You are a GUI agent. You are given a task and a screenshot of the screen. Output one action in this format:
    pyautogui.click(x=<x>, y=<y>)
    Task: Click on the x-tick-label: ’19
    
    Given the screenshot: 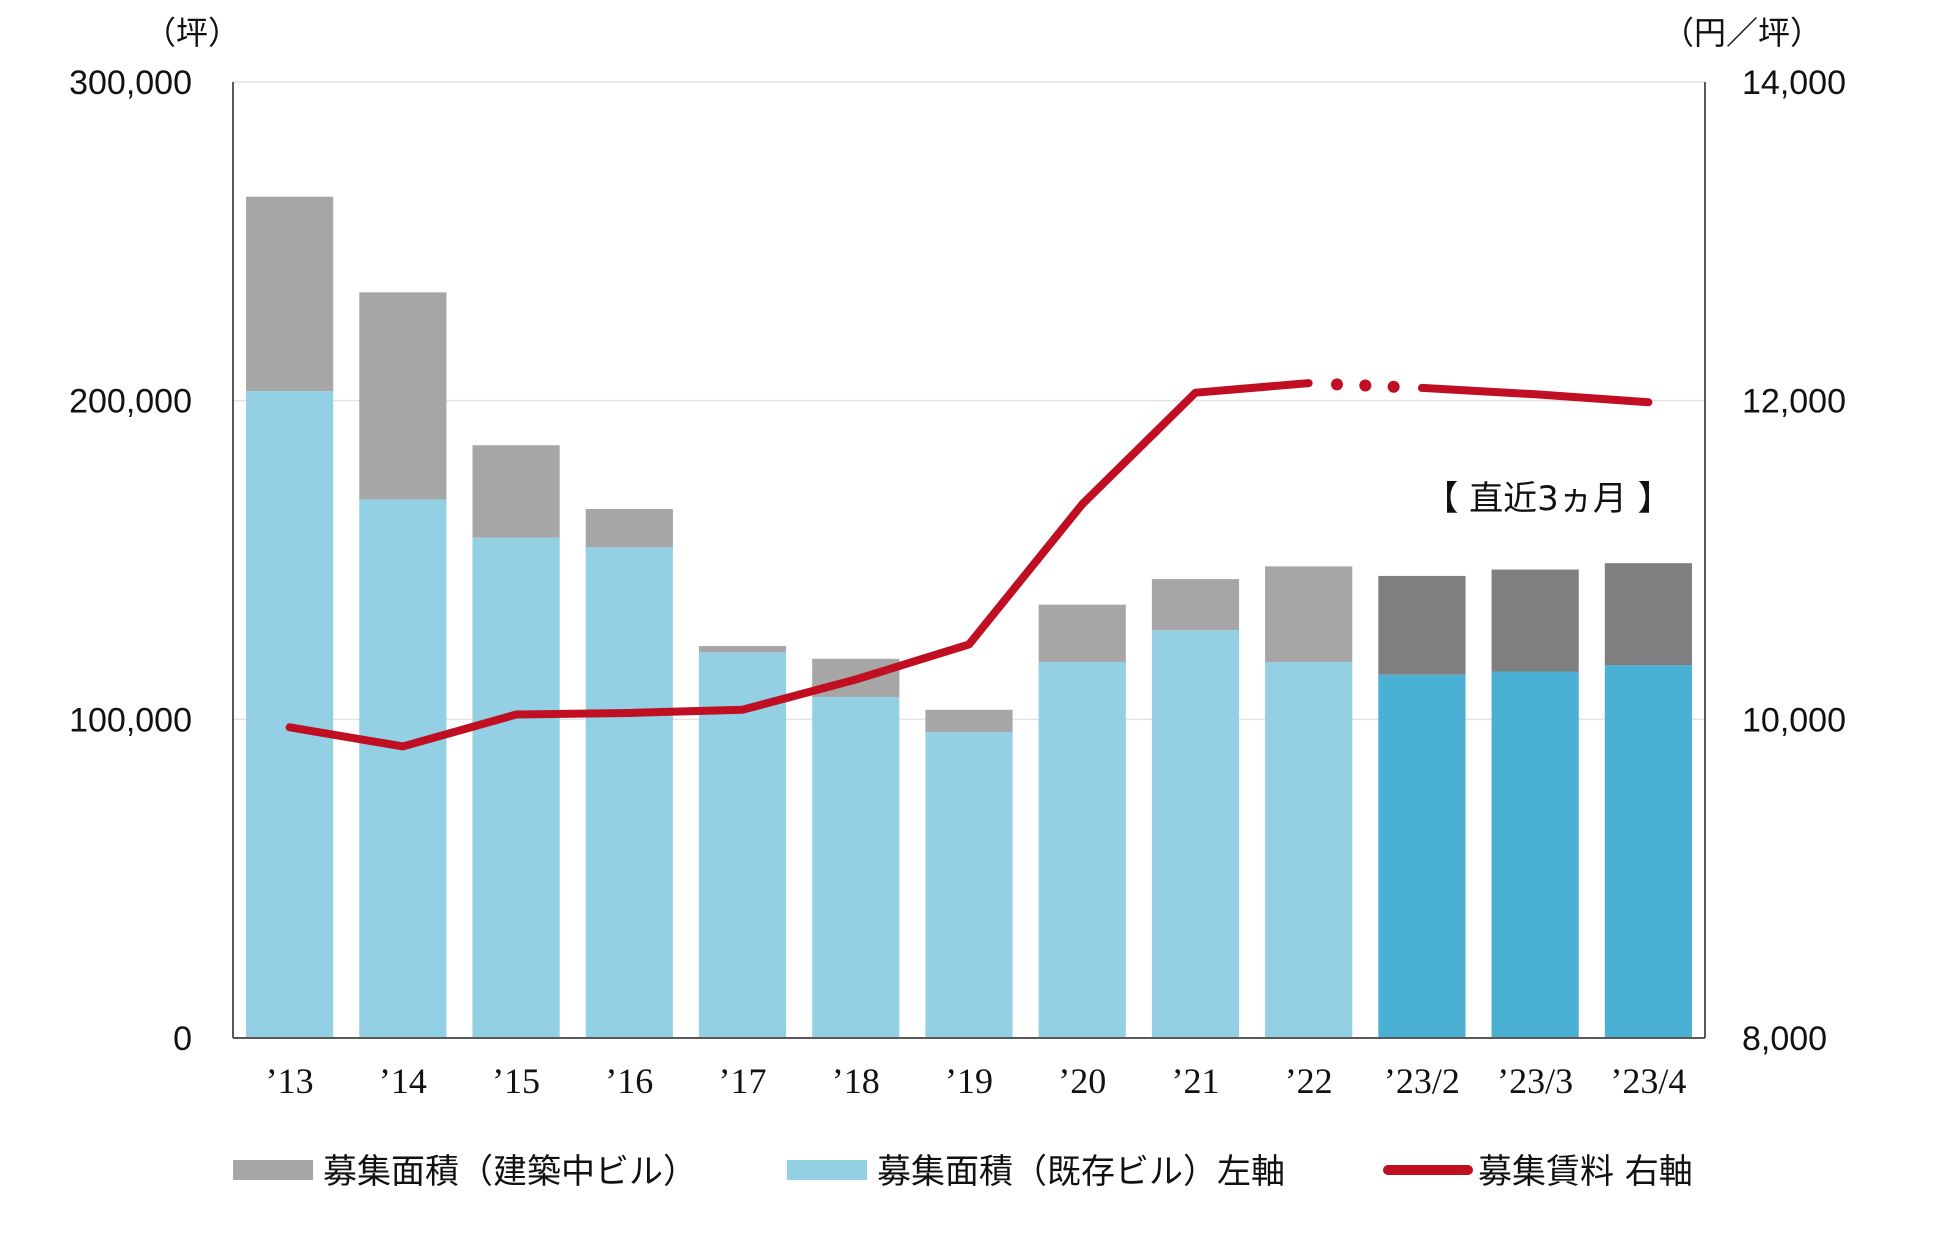 What is the action you would take?
    pyautogui.click(x=969, y=1081)
    